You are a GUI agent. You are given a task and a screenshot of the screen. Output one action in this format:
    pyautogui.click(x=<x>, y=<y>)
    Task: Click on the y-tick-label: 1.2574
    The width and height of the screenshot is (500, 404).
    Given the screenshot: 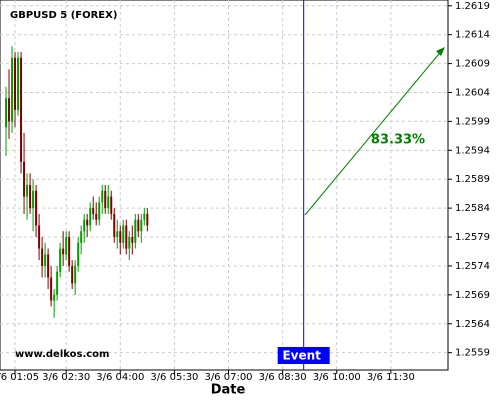 What is the action you would take?
    pyautogui.click(x=472, y=266)
    